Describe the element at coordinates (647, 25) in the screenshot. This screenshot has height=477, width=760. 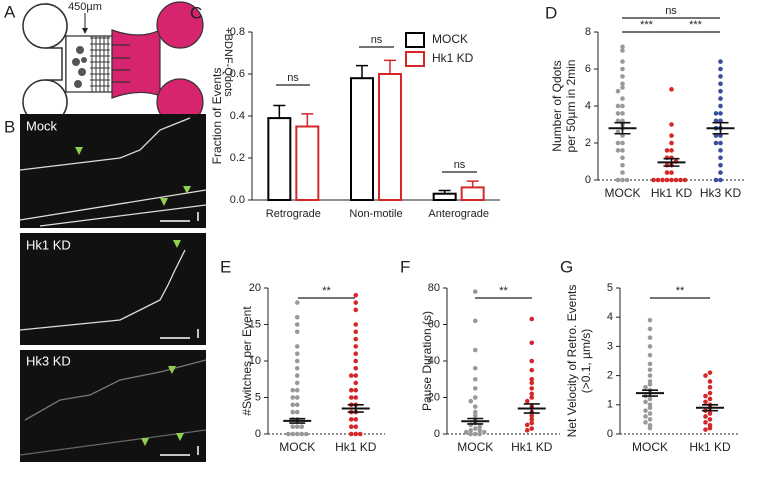
I see `sig-label: ***` at that location.